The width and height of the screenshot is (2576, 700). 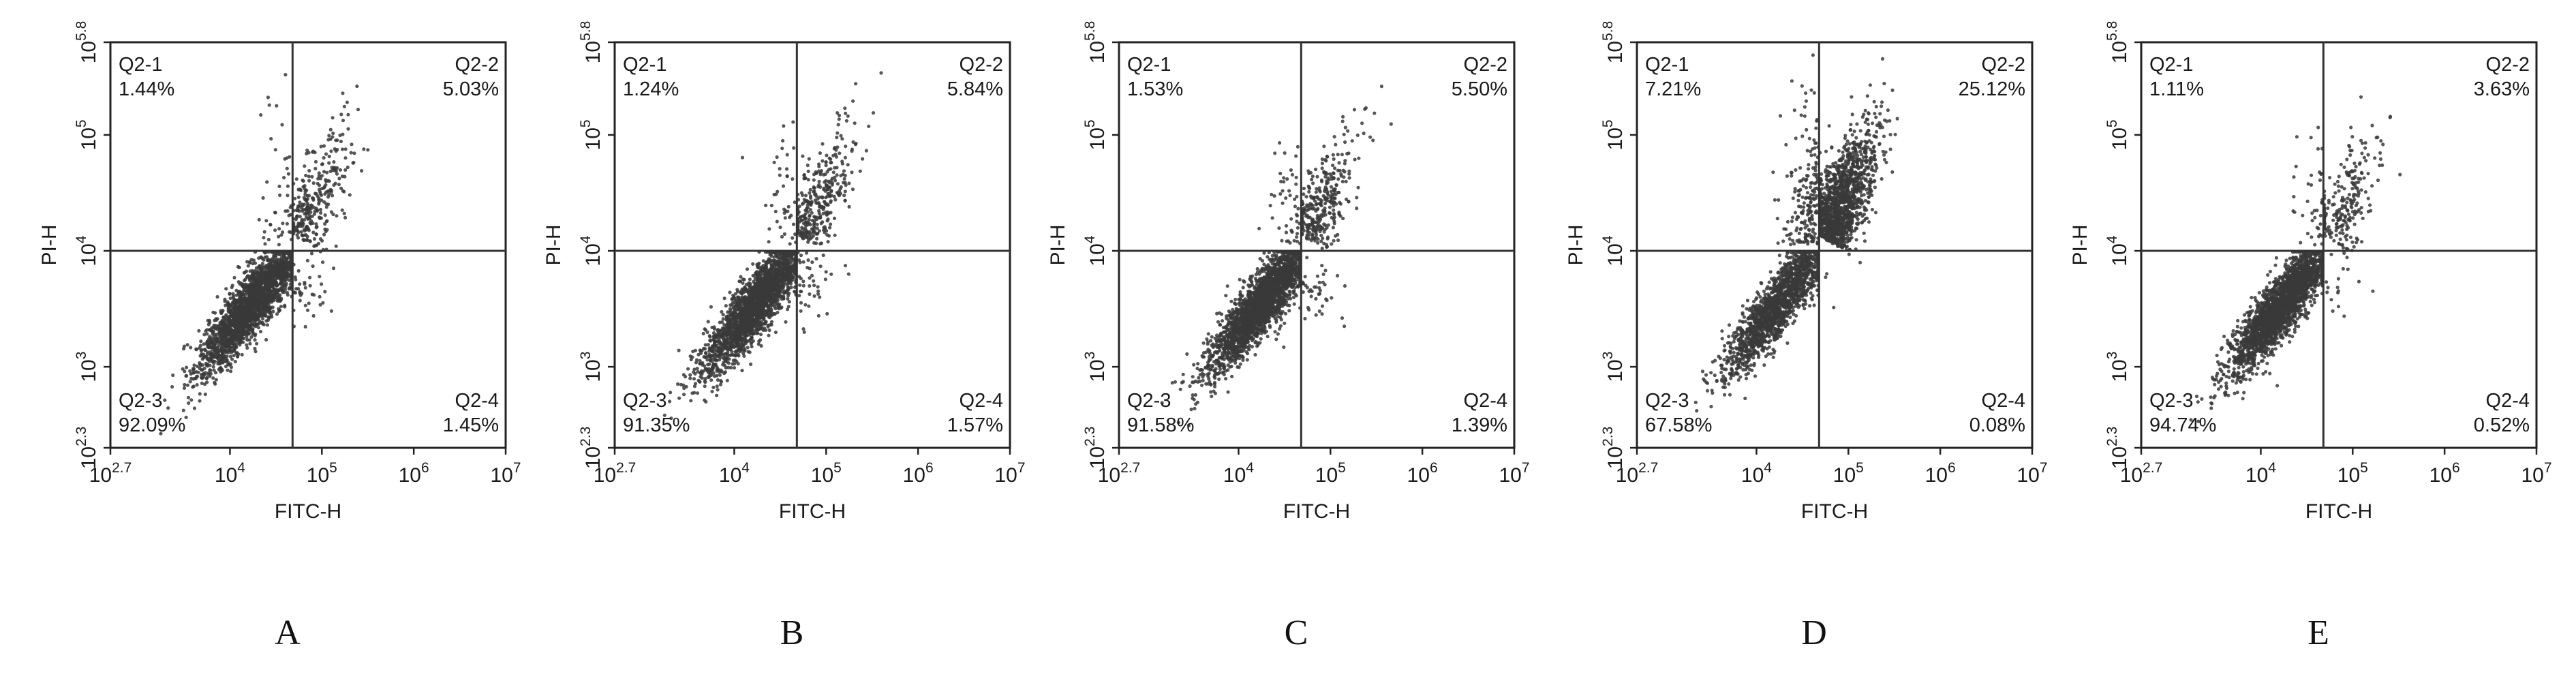 I want to click on quadrant-name: Q2-2, so click(x=477, y=65).